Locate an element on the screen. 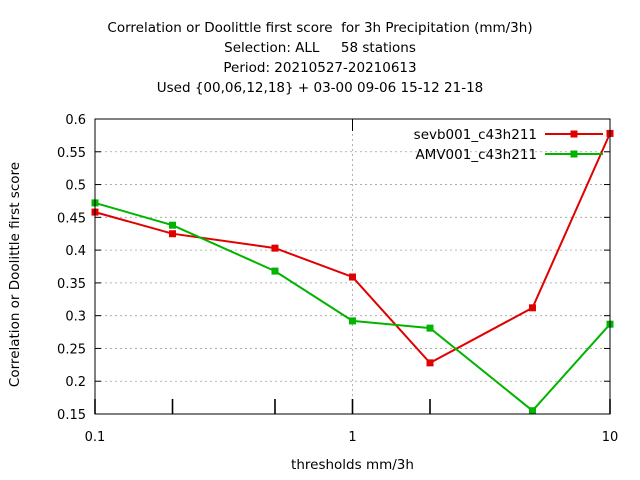 Image resolution: width=640 pixels, height=480 pixels. x-tick-label: 10 is located at coordinates (610, 437).